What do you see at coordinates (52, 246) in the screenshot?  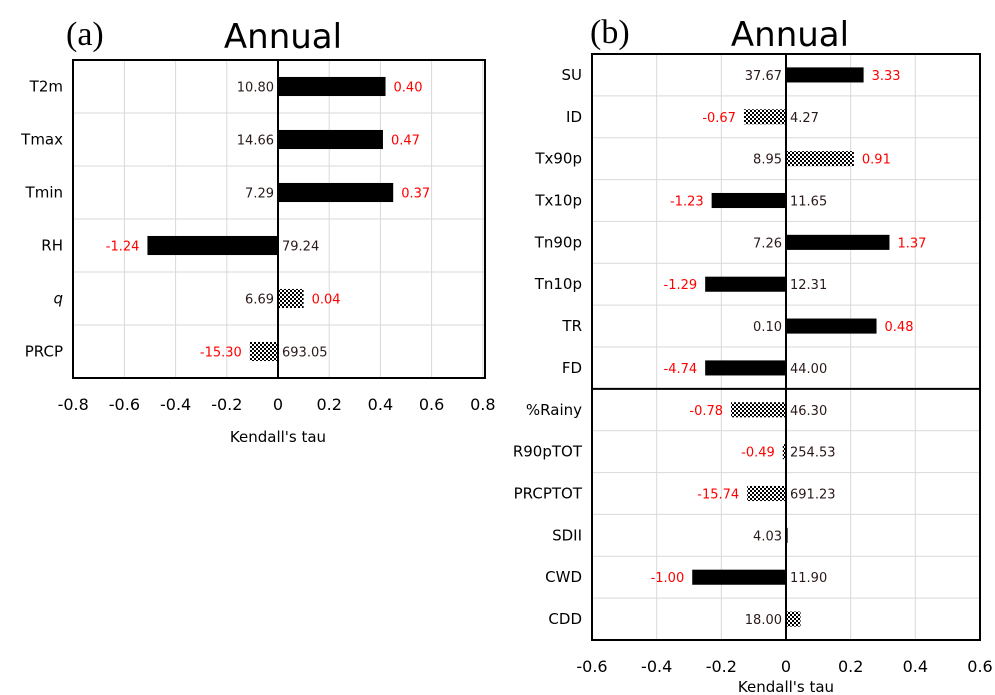 I see `panel-a-category-label: RH` at bounding box center [52, 246].